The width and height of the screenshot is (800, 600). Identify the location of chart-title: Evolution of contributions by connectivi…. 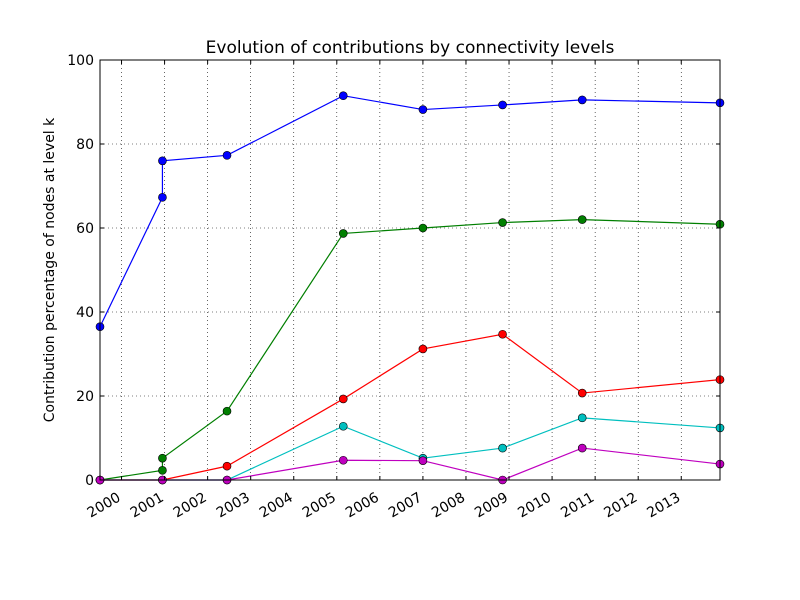
(410, 48).